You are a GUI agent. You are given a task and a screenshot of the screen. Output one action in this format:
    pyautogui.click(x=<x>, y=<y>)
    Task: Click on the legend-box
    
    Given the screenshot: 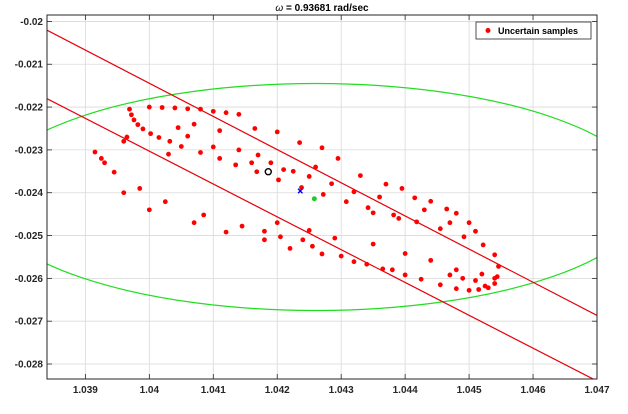 What is the action you would take?
    pyautogui.click(x=533, y=30)
    